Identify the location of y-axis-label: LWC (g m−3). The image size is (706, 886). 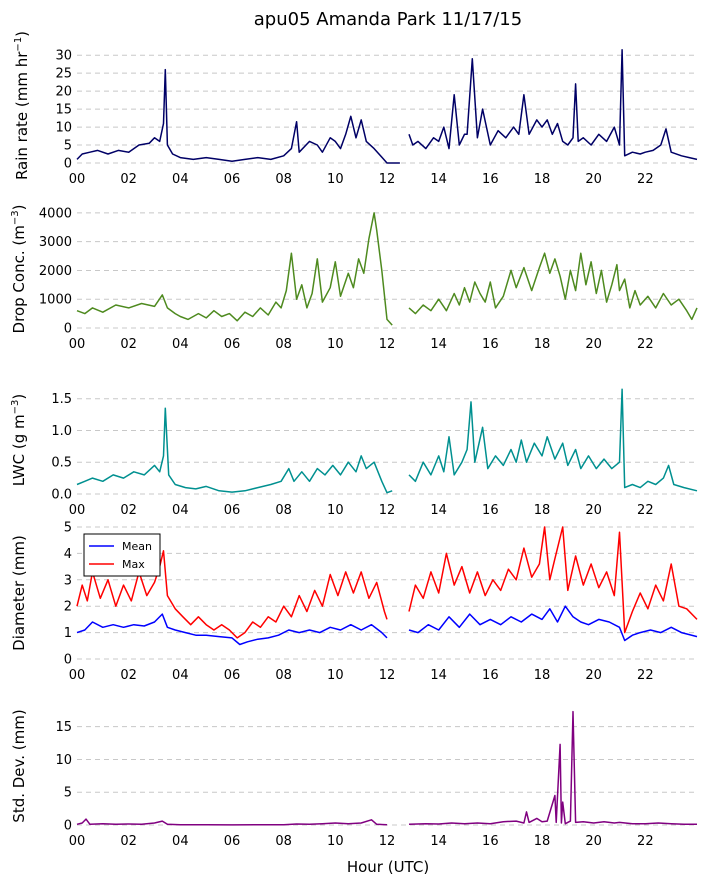
(19, 440).